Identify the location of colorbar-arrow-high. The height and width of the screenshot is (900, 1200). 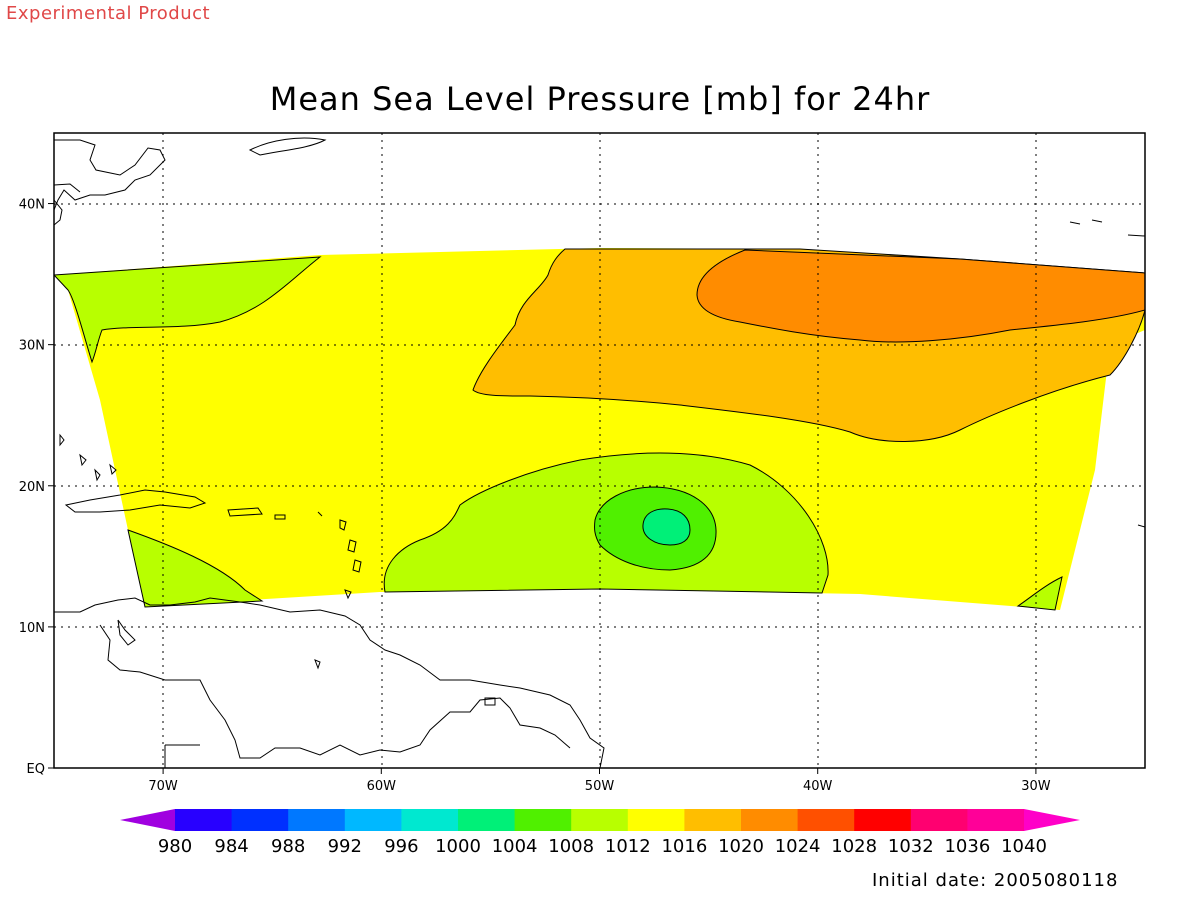
(1052, 820).